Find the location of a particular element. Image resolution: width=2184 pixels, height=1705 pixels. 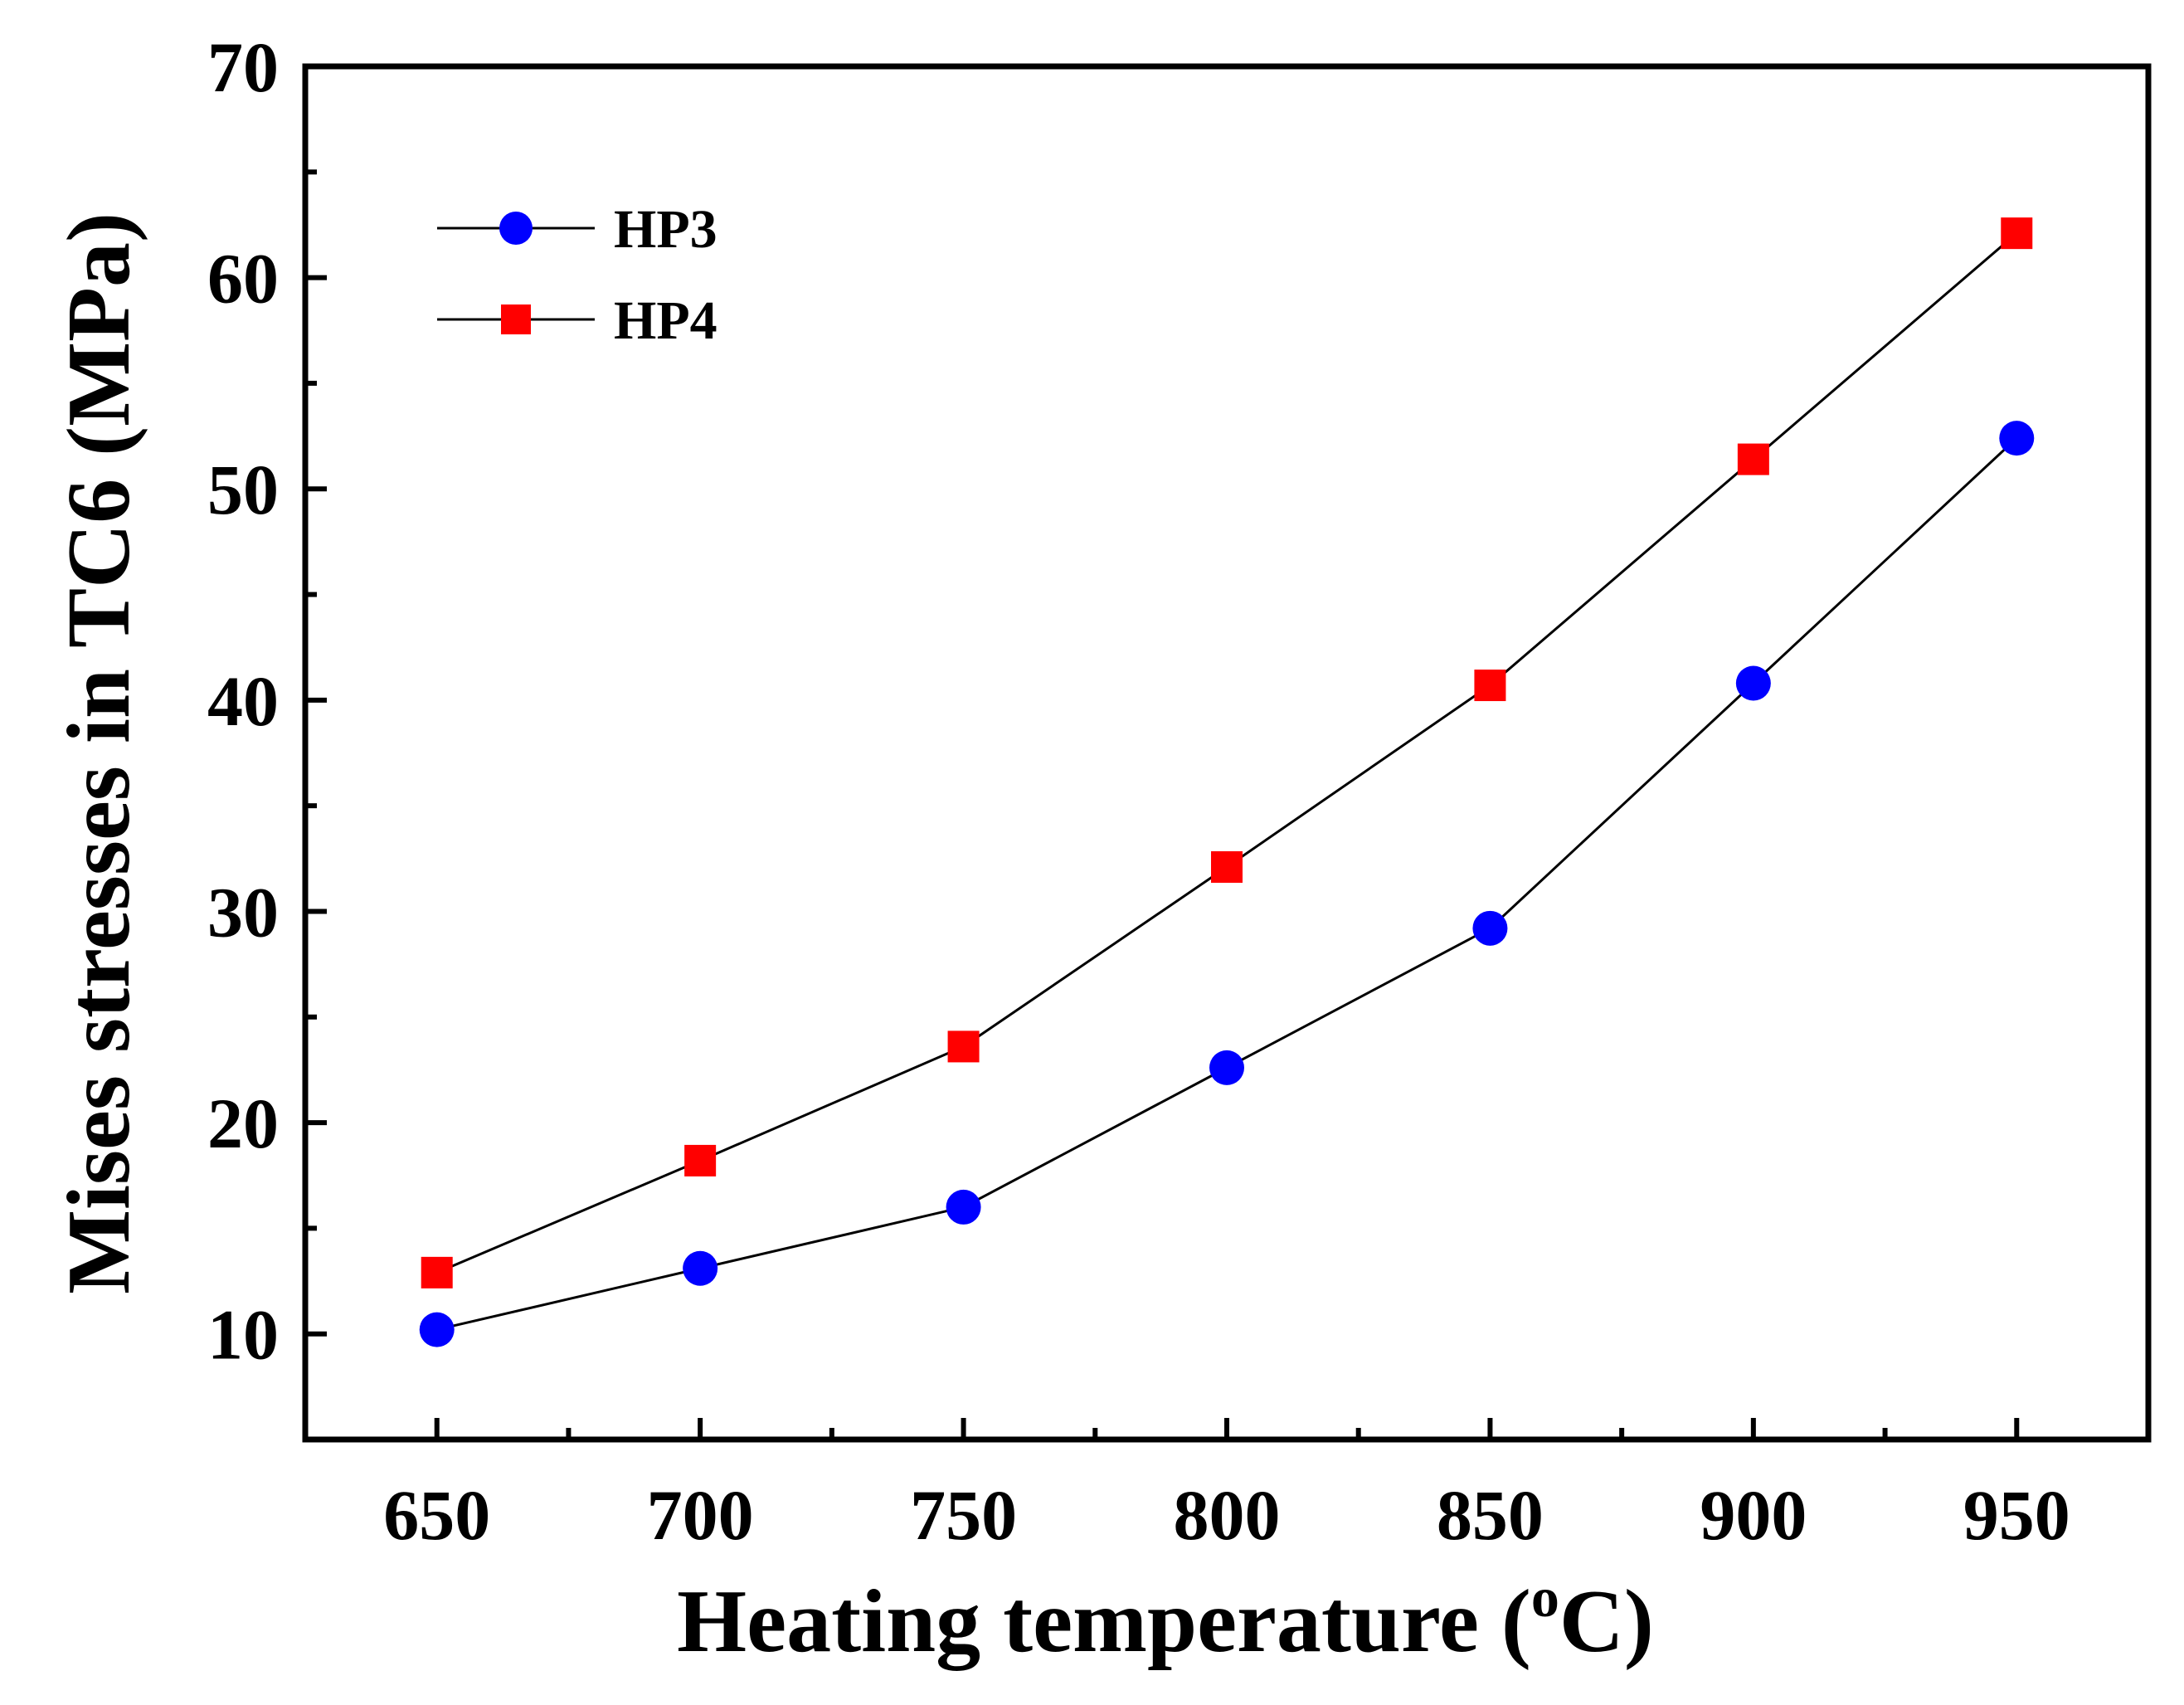

y-tick-label: 60 is located at coordinates (243, 279).